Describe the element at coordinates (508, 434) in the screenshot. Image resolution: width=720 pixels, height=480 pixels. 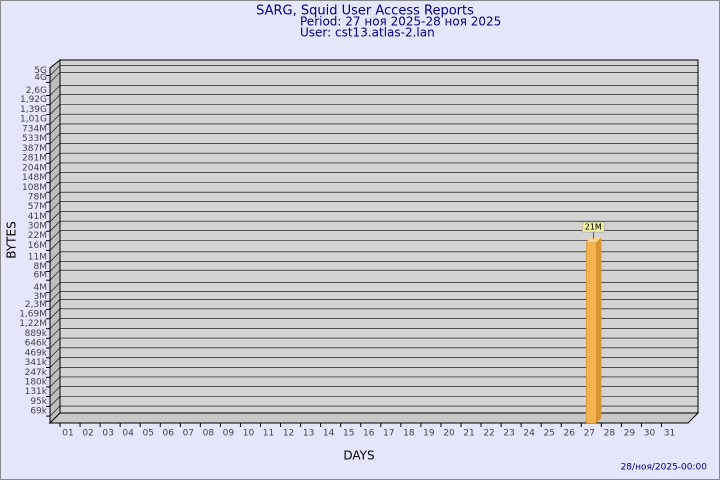
I see `x-tick-label: 23` at that location.